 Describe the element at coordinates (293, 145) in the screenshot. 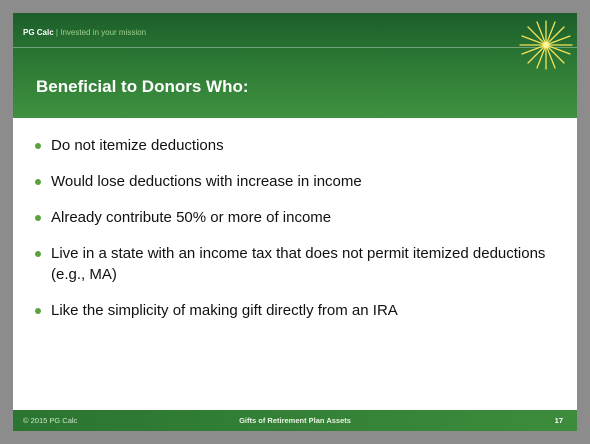

I see `bullet-item: Do not itemize deductions` at that location.